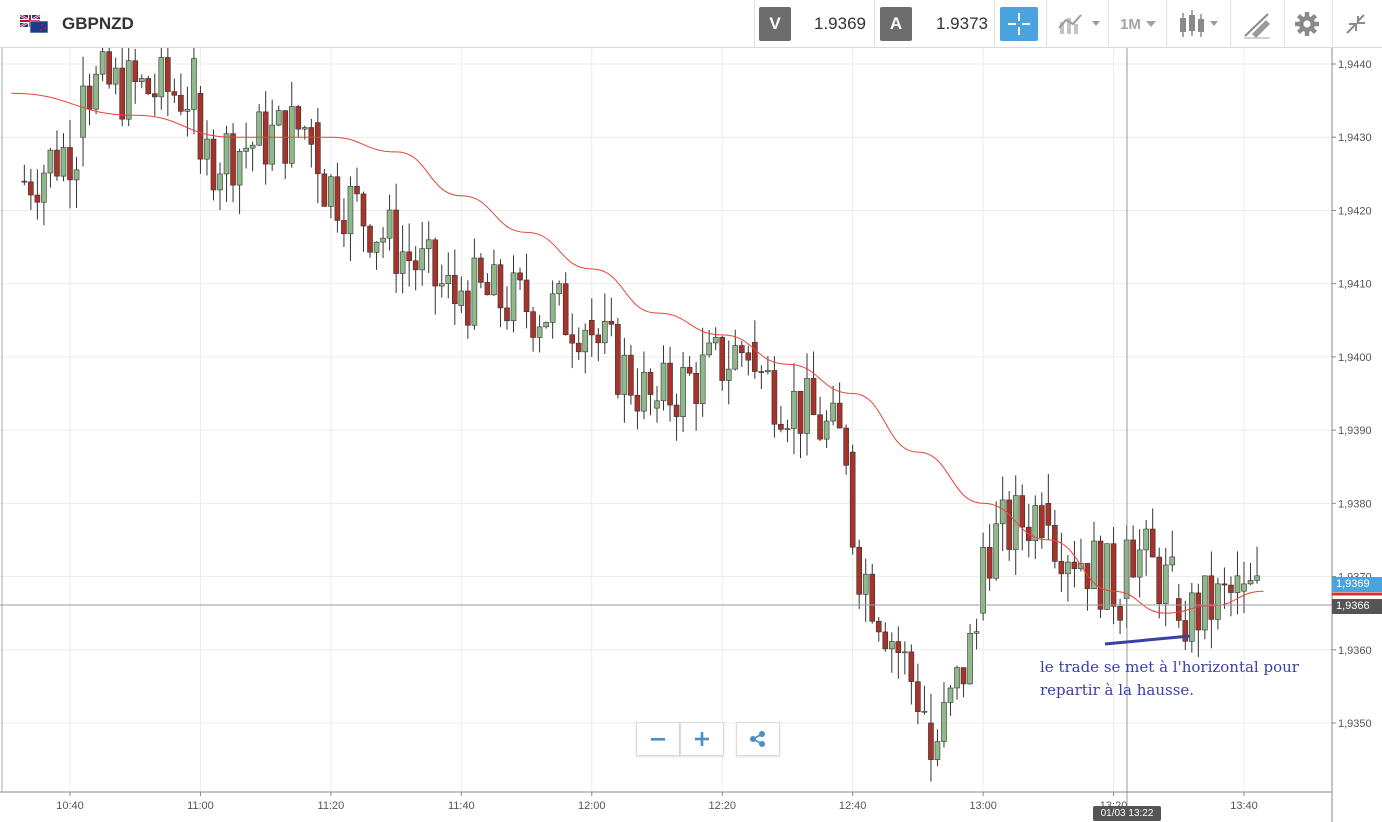 This screenshot has width=1382, height=822. Describe the element at coordinates (1200, 24) in the screenshot. I see `candle-style-button` at that location.